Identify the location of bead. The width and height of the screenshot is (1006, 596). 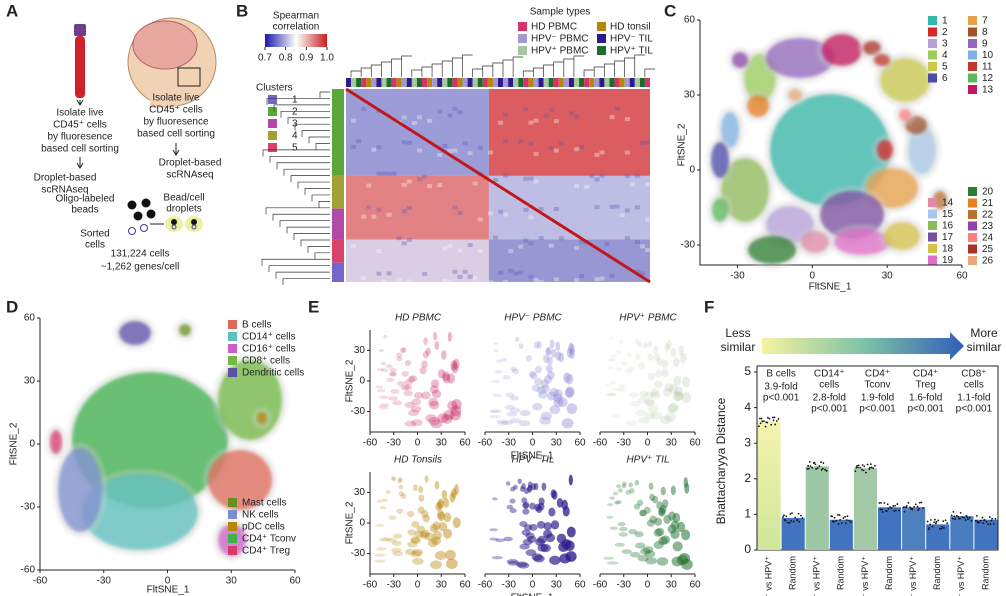
(132, 205).